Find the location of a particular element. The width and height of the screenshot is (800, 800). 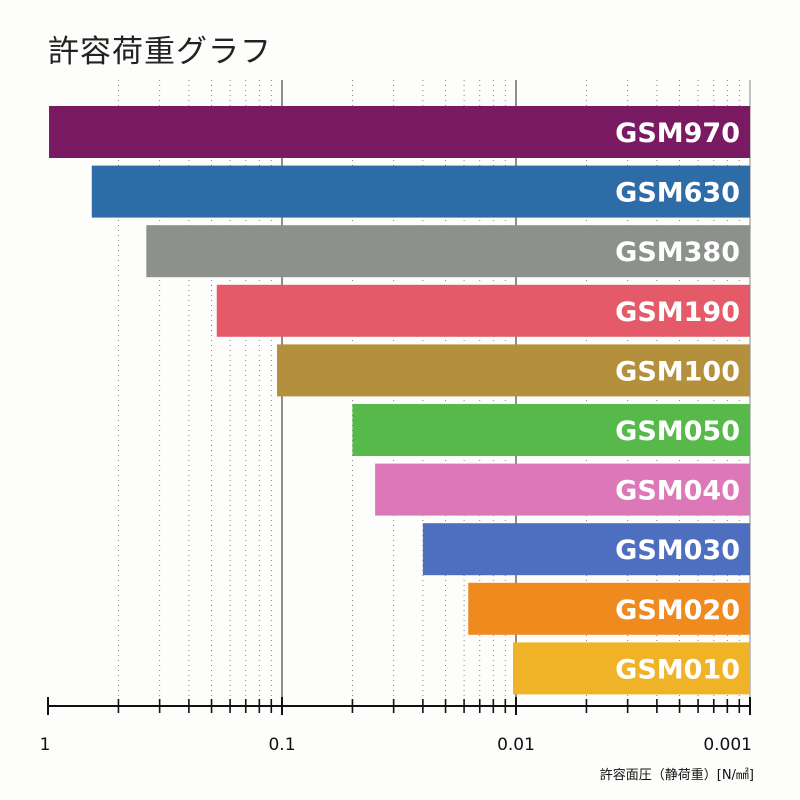

bar-label: GSM100 is located at coordinates (677, 371).